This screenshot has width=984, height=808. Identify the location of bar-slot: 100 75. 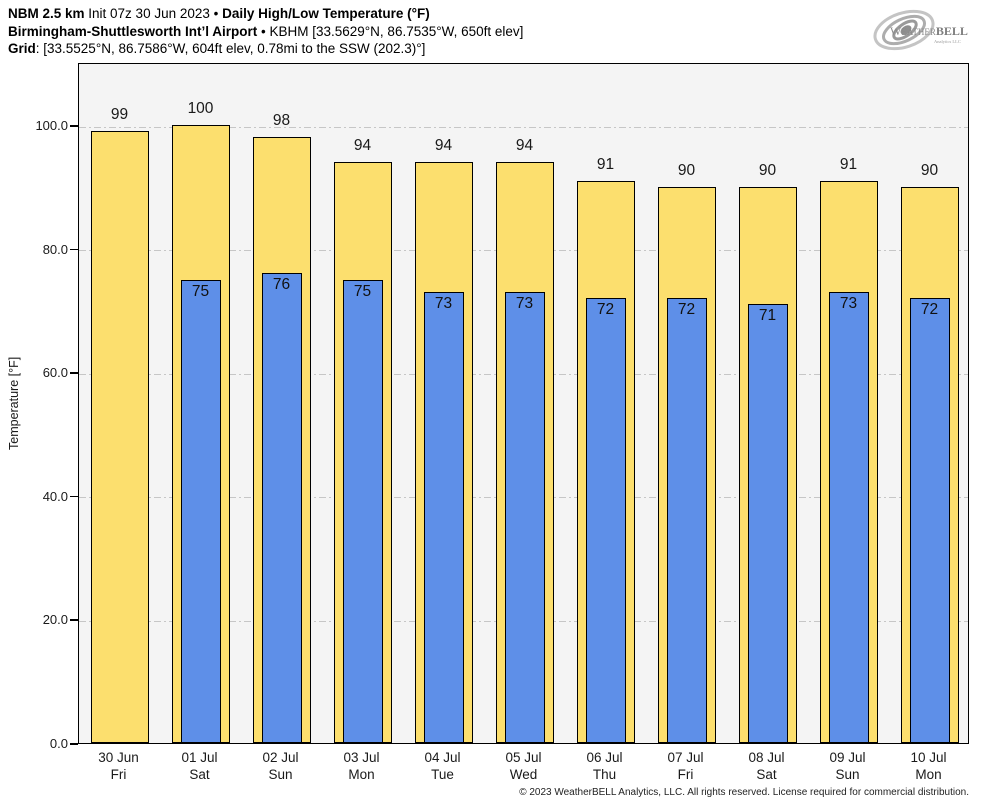
(200, 403).